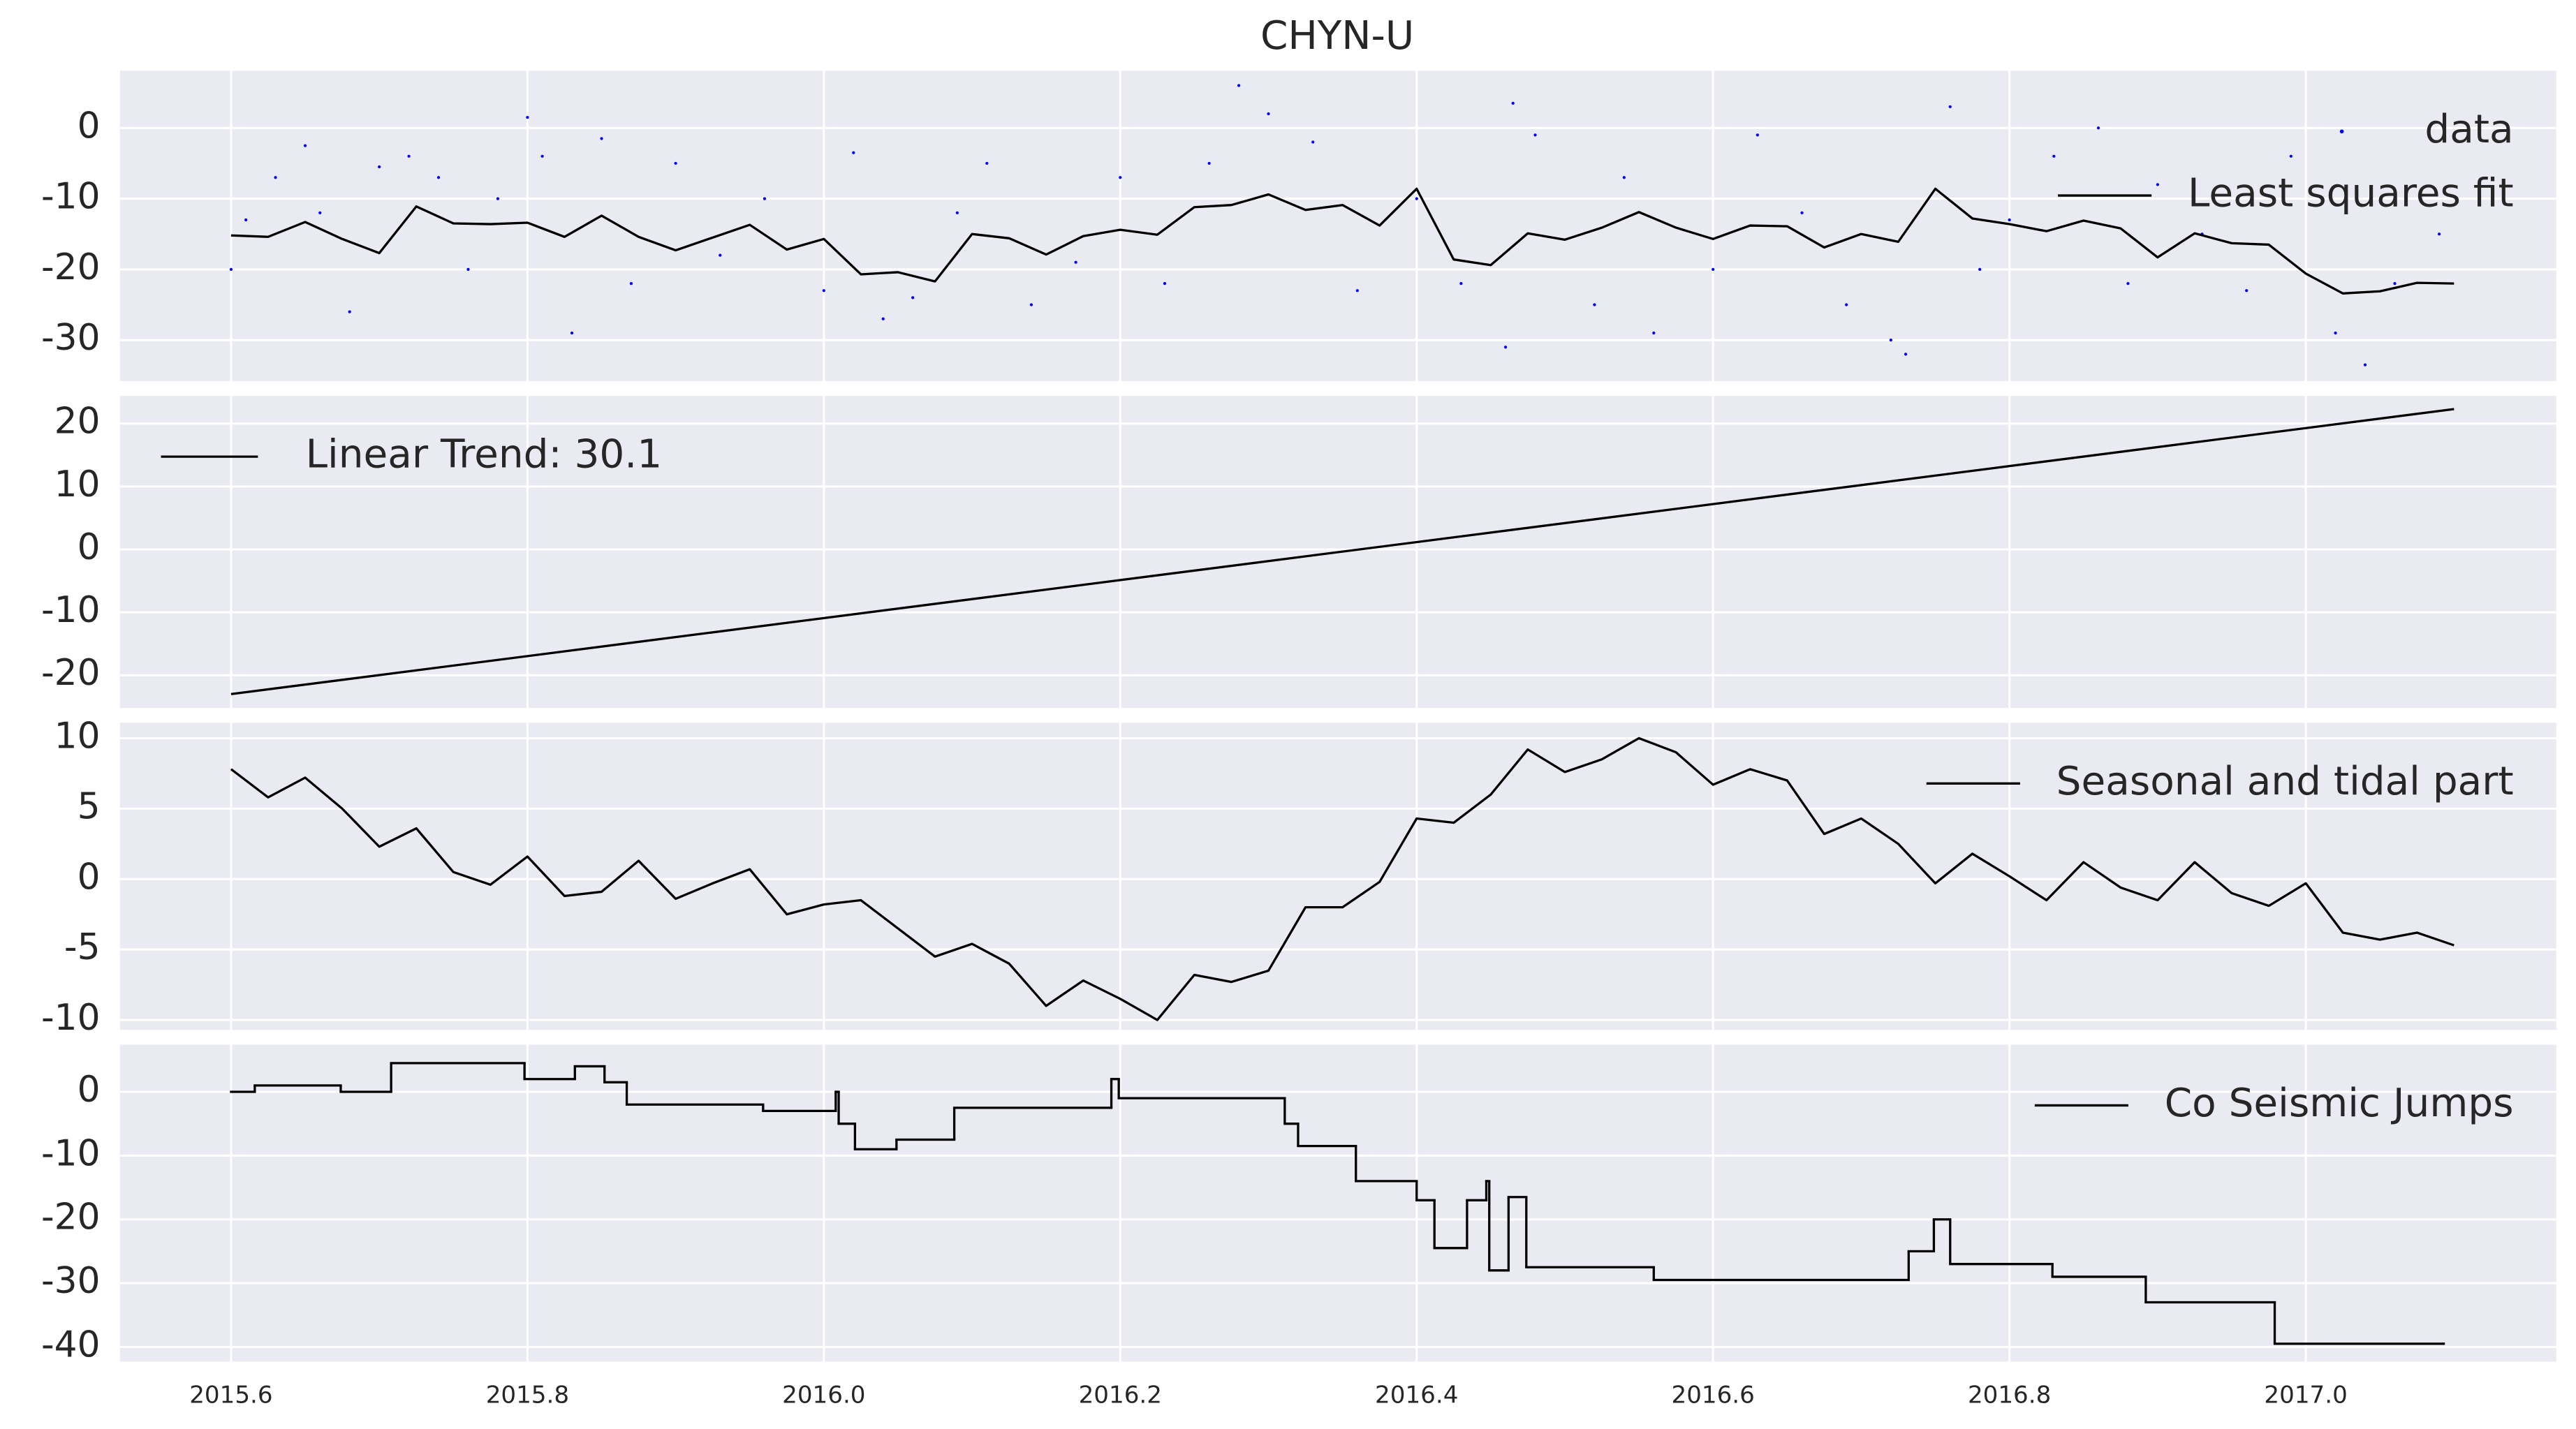 The height and width of the screenshot is (1429, 2576). What do you see at coordinates (1416, 1395) in the screenshot?
I see `x-tick-label: 2016.4` at bounding box center [1416, 1395].